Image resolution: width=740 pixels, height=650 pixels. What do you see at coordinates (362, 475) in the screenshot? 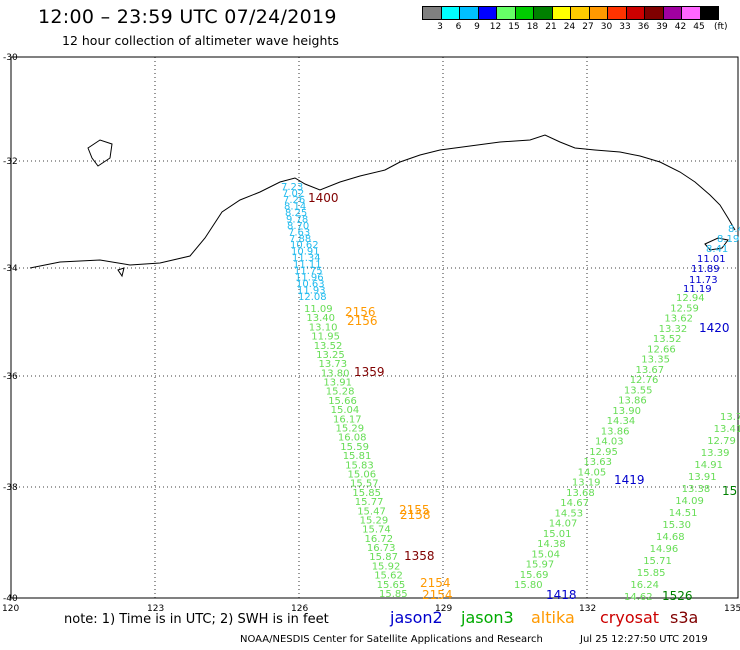
I see `wave-height-value: 15.06` at bounding box center [362, 475].